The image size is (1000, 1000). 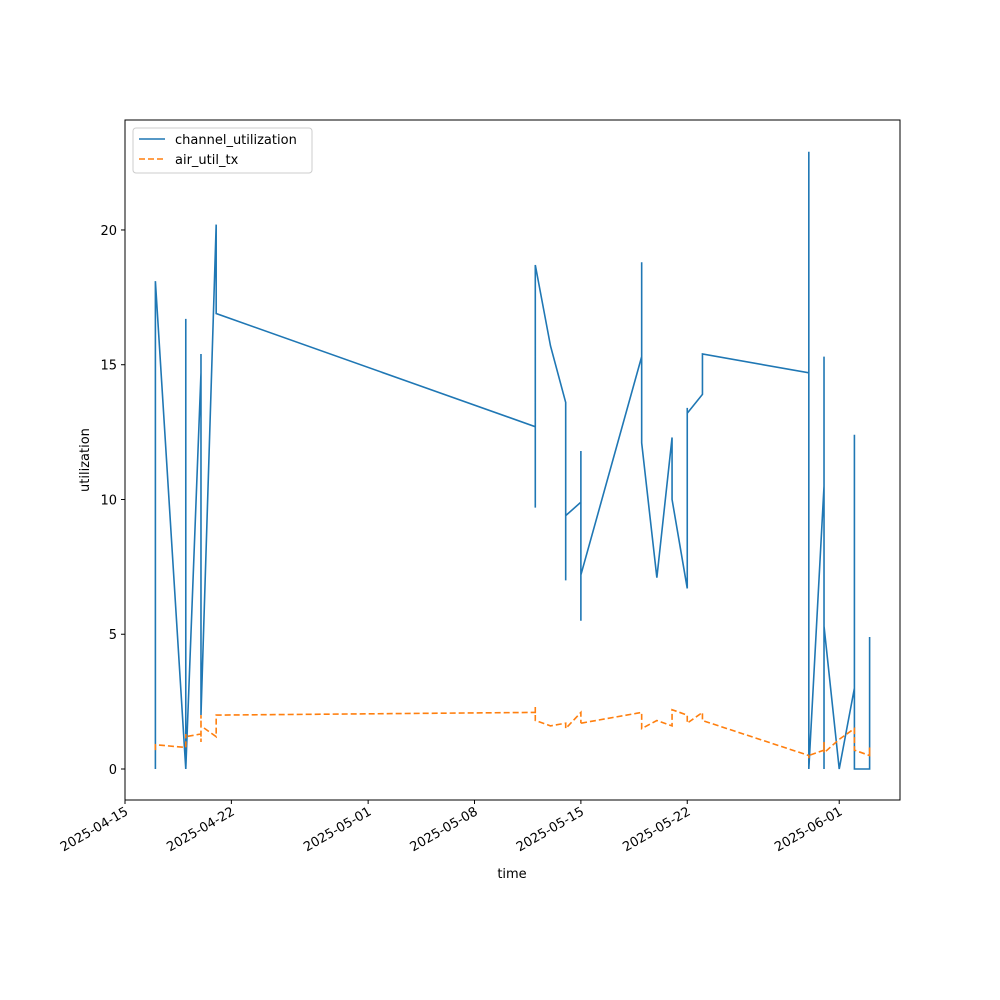 What do you see at coordinates (200, 829) in the screenshot?
I see `x-tick-label: 2025-04-22` at bounding box center [200, 829].